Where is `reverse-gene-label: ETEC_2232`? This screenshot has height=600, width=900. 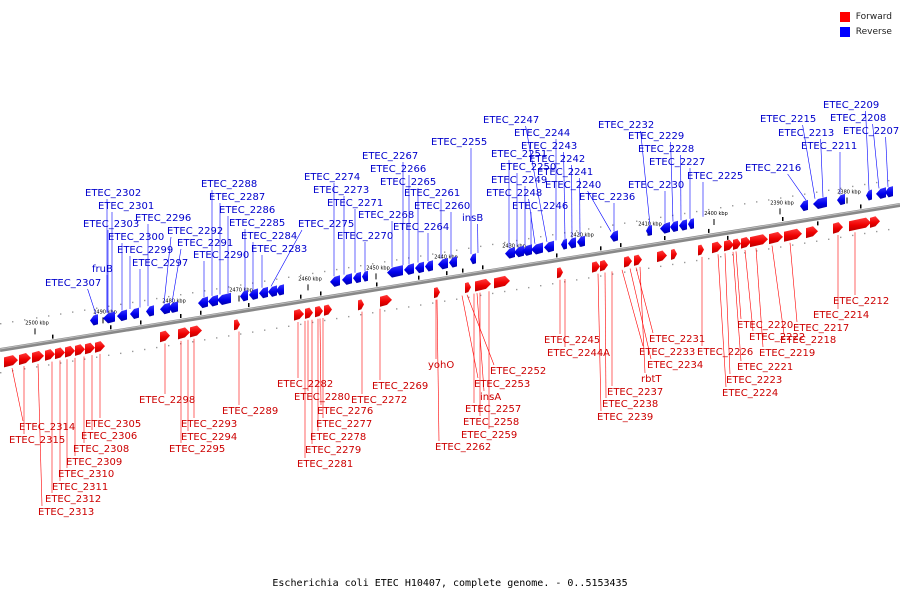
reverse-gene-label: ETEC_2232 is located at coordinates (626, 125).